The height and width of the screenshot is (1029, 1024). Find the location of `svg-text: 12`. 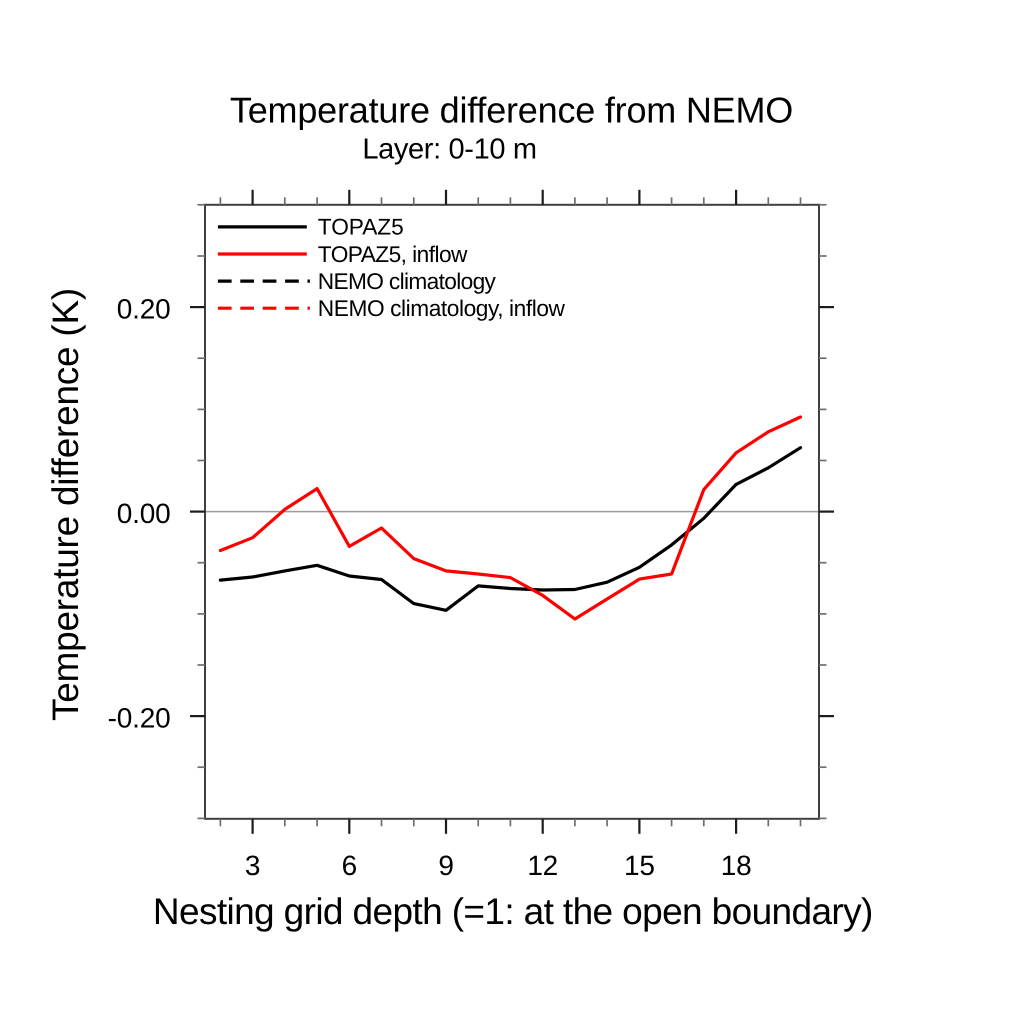

svg-text: 12 is located at coordinates (542, 865).